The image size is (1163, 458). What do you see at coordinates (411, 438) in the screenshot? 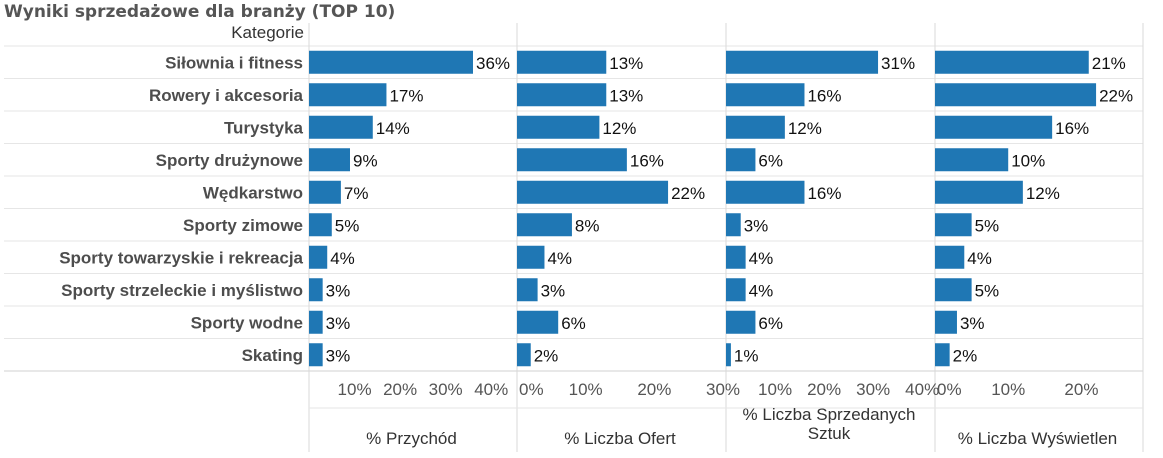
I see `axis-title: % Przychód` at bounding box center [411, 438].